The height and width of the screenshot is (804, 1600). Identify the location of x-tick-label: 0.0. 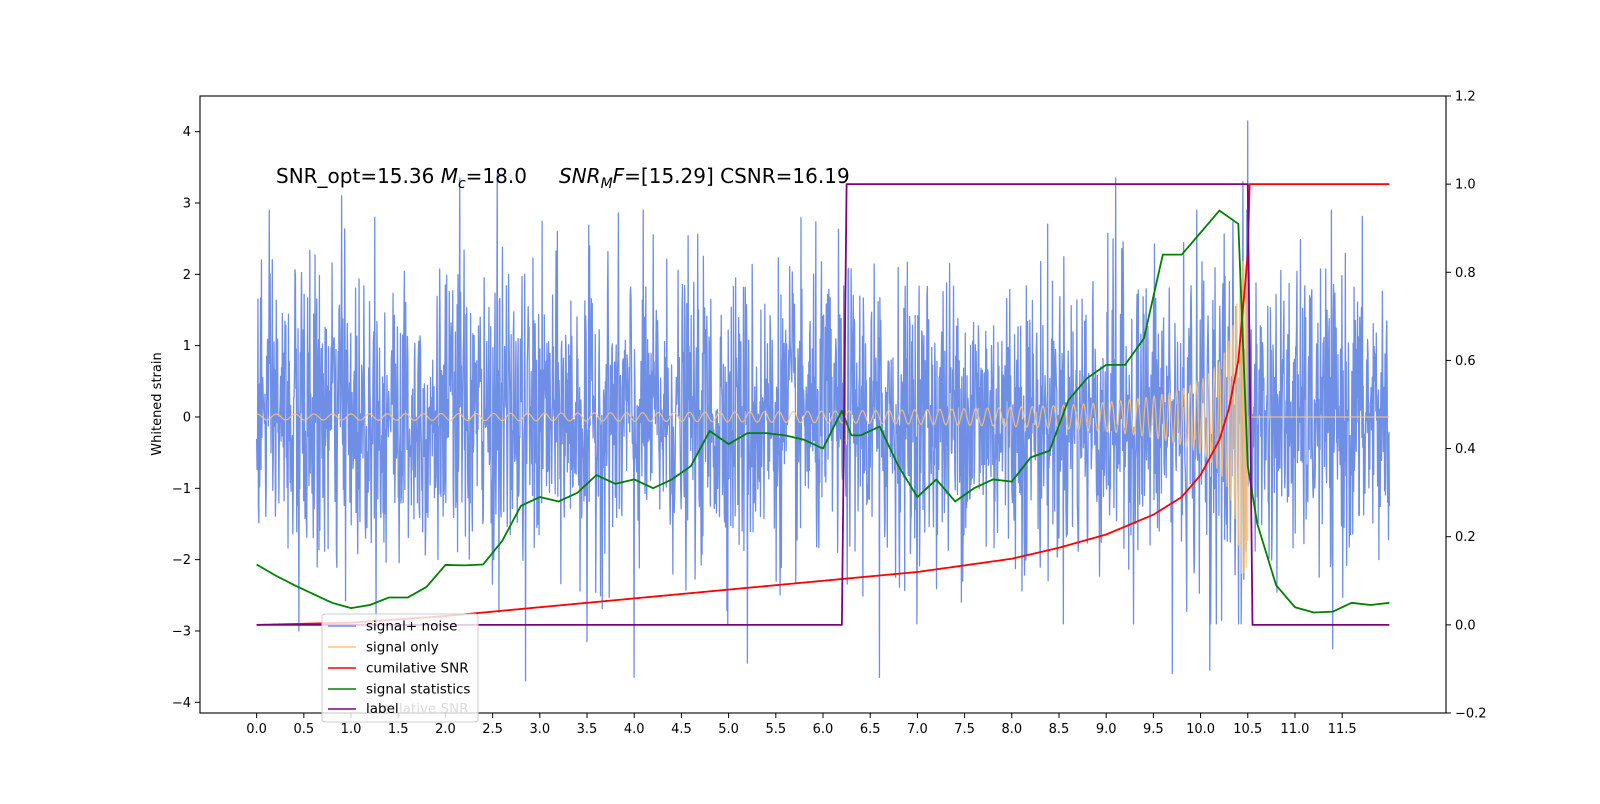
(256, 729).